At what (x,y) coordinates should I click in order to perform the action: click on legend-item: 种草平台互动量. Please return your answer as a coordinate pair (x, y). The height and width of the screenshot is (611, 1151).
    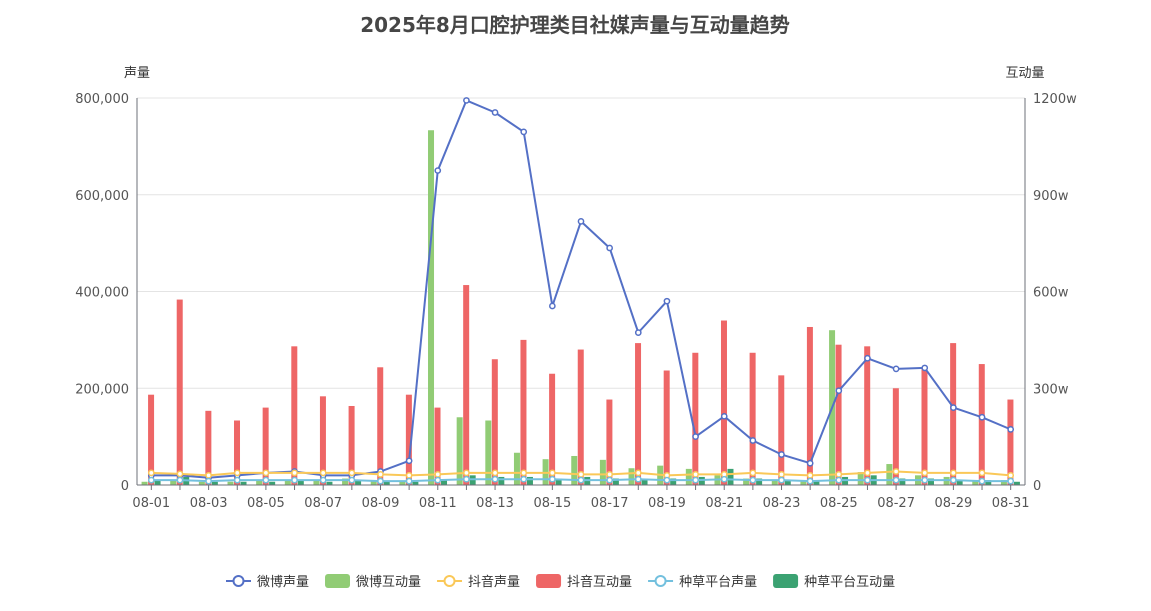
    Looking at the image, I should click on (834, 582).